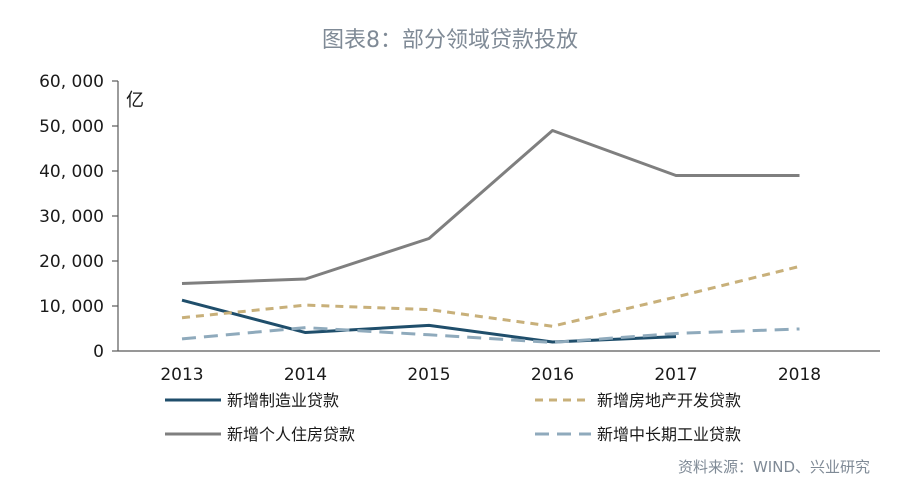  What do you see at coordinates (71, 127) in the screenshot?
I see `y-tick-label: 50, 000` at bounding box center [71, 127].